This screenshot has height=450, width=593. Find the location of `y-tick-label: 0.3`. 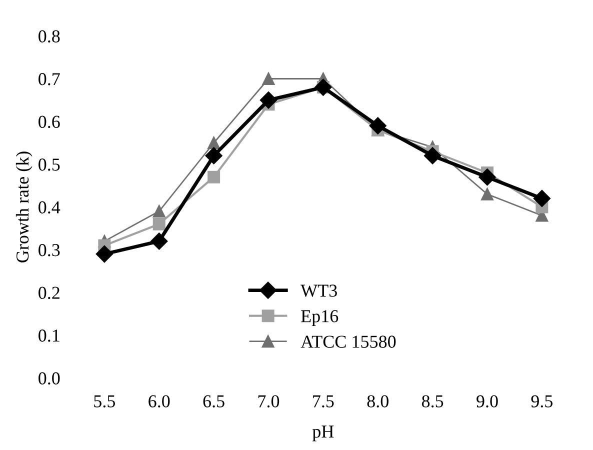

y-tick-label: 0.3 is located at coordinates (49, 250).